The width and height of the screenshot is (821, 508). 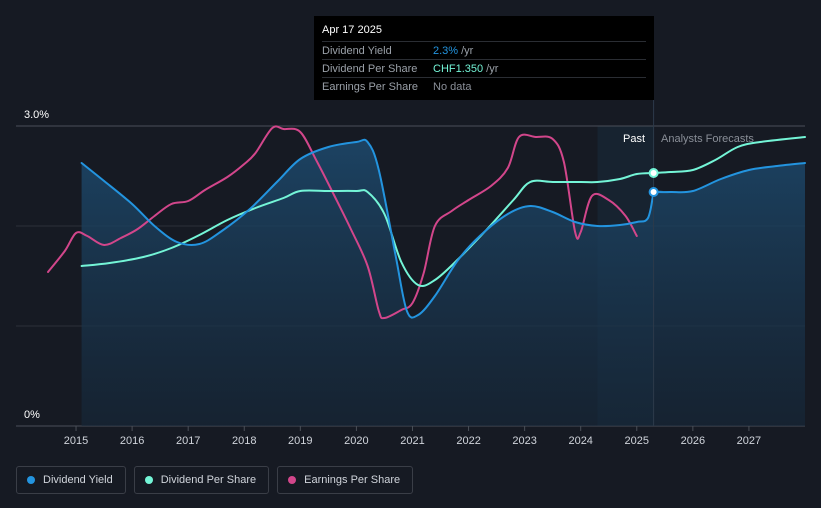 What do you see at coordinates (580, 441) in the screenshot?
I see `x-tick-label: 2024` at bounding box center [580, 441].